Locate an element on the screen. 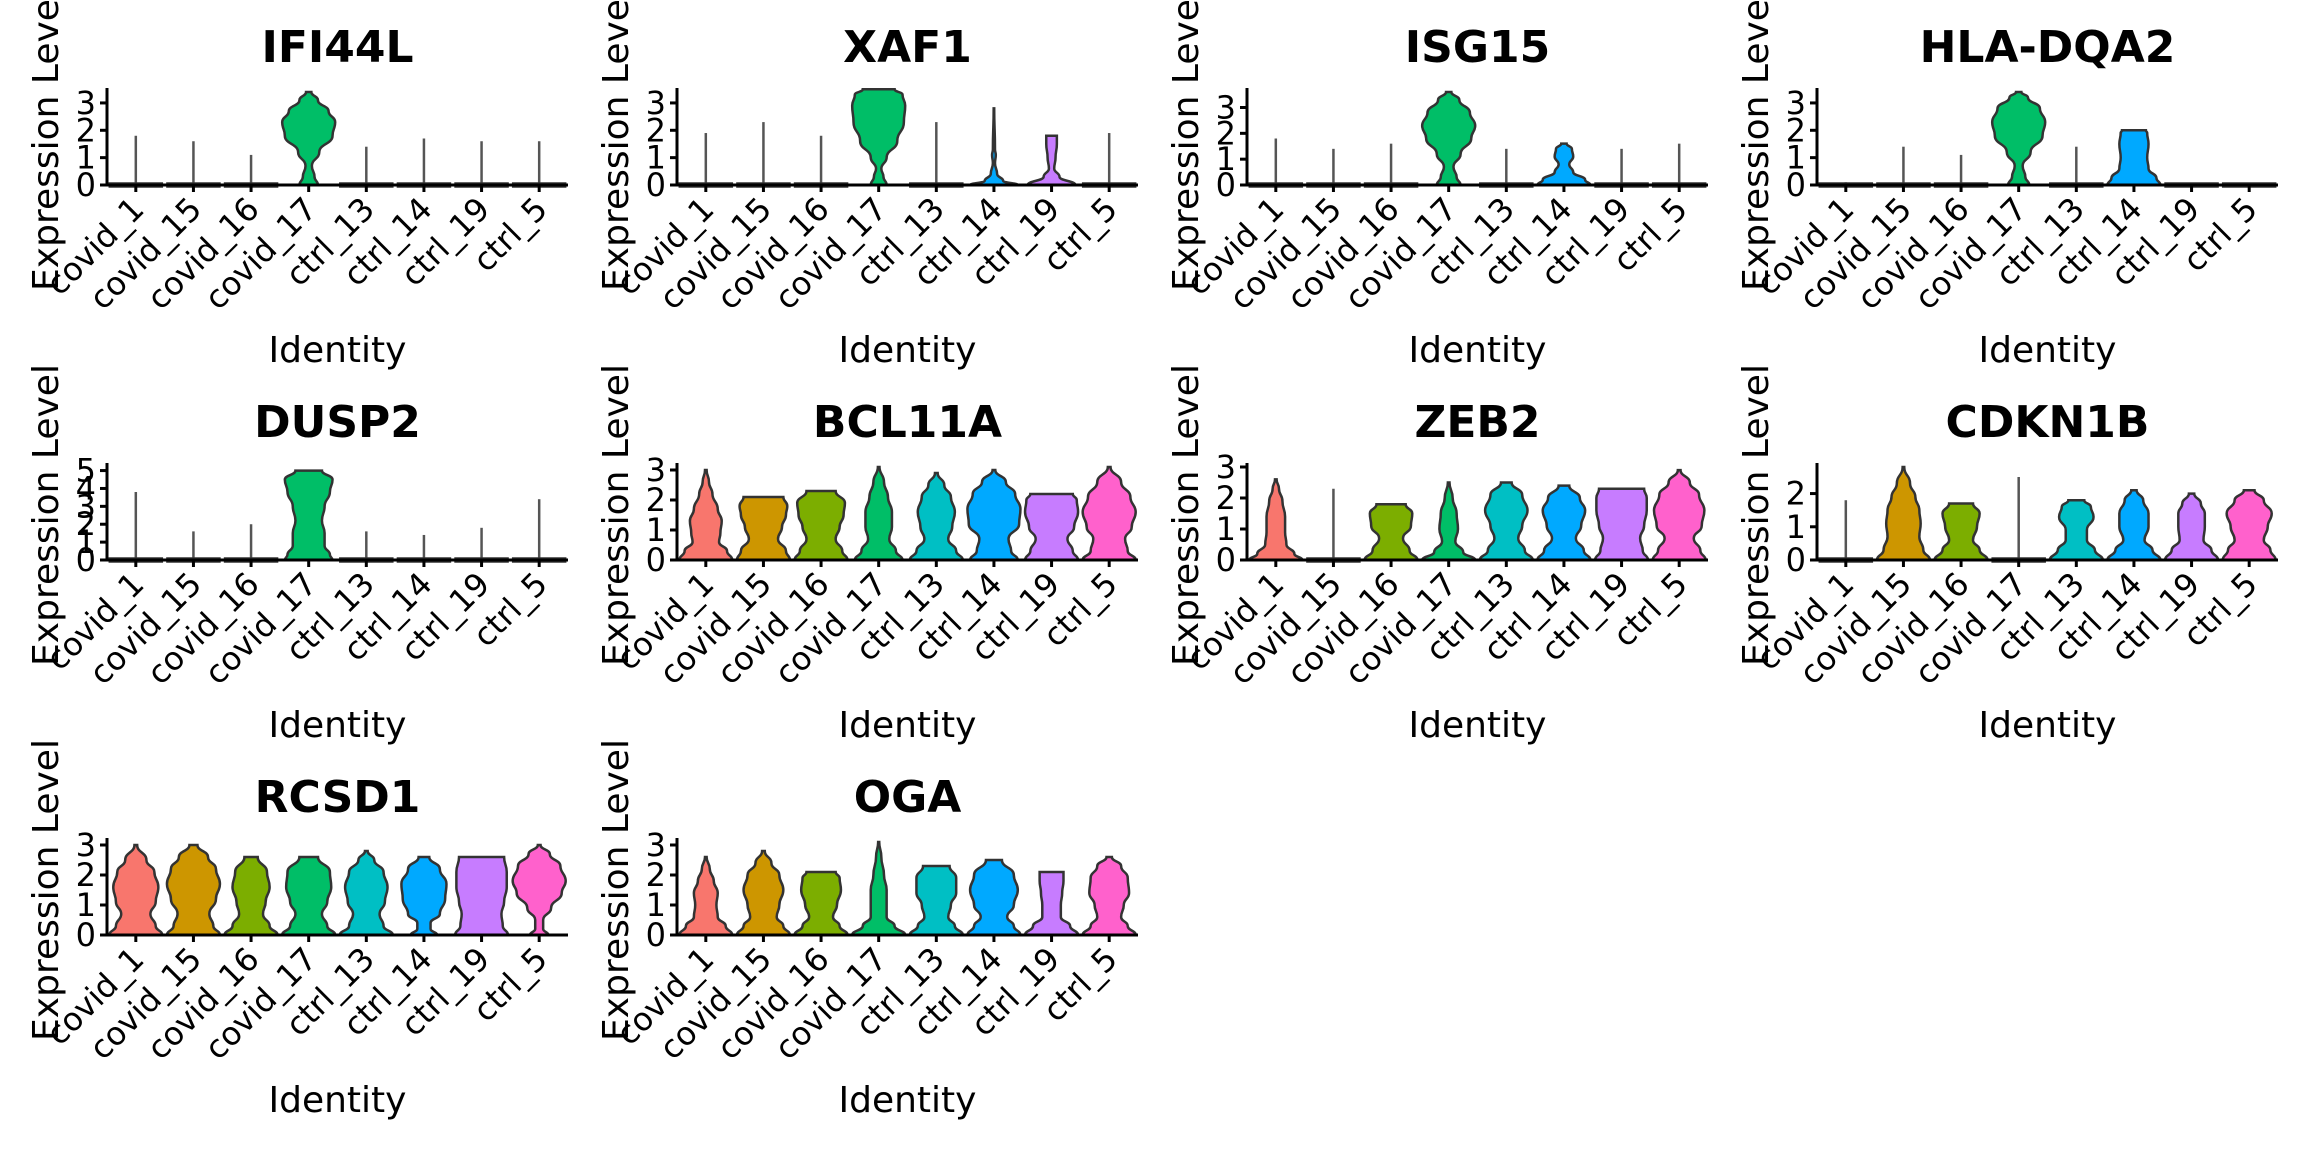 This screenshot has height=1152, width=2304. panel-title: IFI44L is located at coordinates (337, 47).